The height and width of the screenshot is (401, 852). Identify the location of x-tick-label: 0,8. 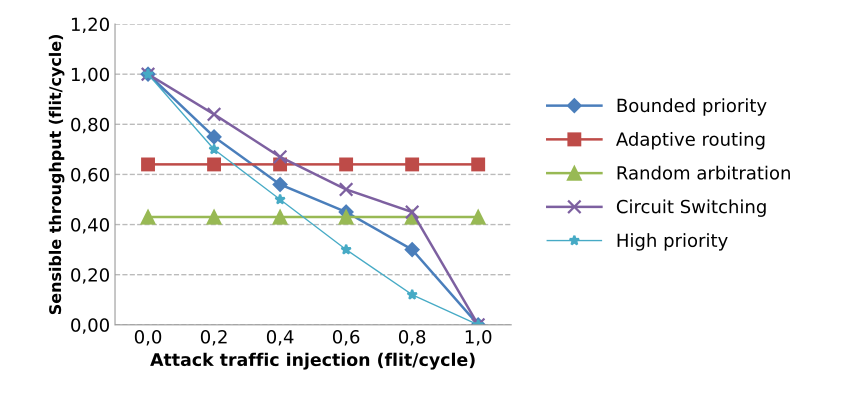
(412, 338).